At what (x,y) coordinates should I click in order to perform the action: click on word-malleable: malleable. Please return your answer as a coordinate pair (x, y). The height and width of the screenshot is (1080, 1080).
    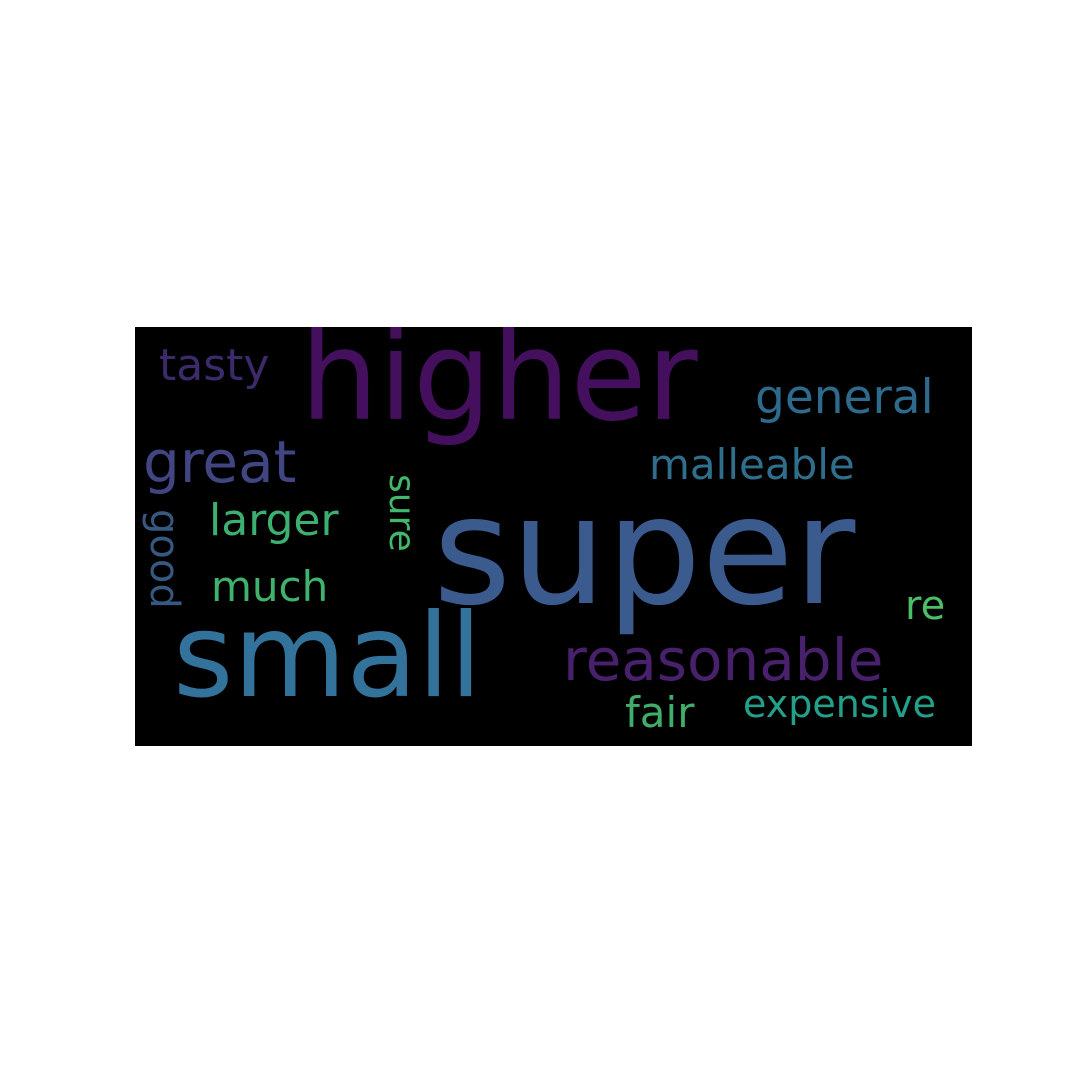
    Looking at the image, I should click on (752, 464).